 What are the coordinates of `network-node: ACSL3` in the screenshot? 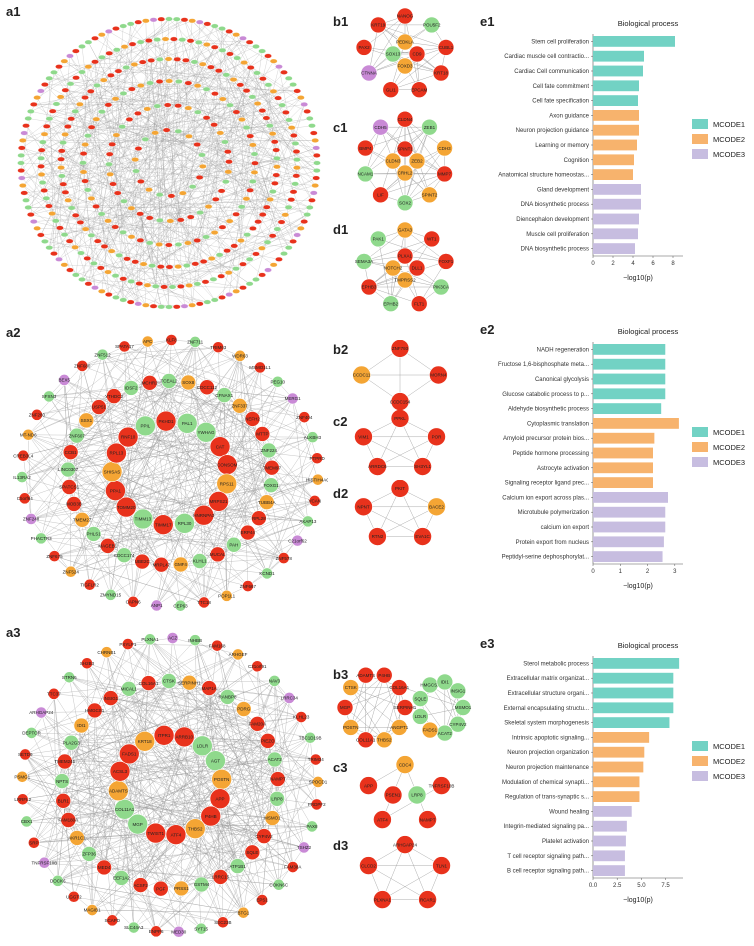 It's located at (120, 771).